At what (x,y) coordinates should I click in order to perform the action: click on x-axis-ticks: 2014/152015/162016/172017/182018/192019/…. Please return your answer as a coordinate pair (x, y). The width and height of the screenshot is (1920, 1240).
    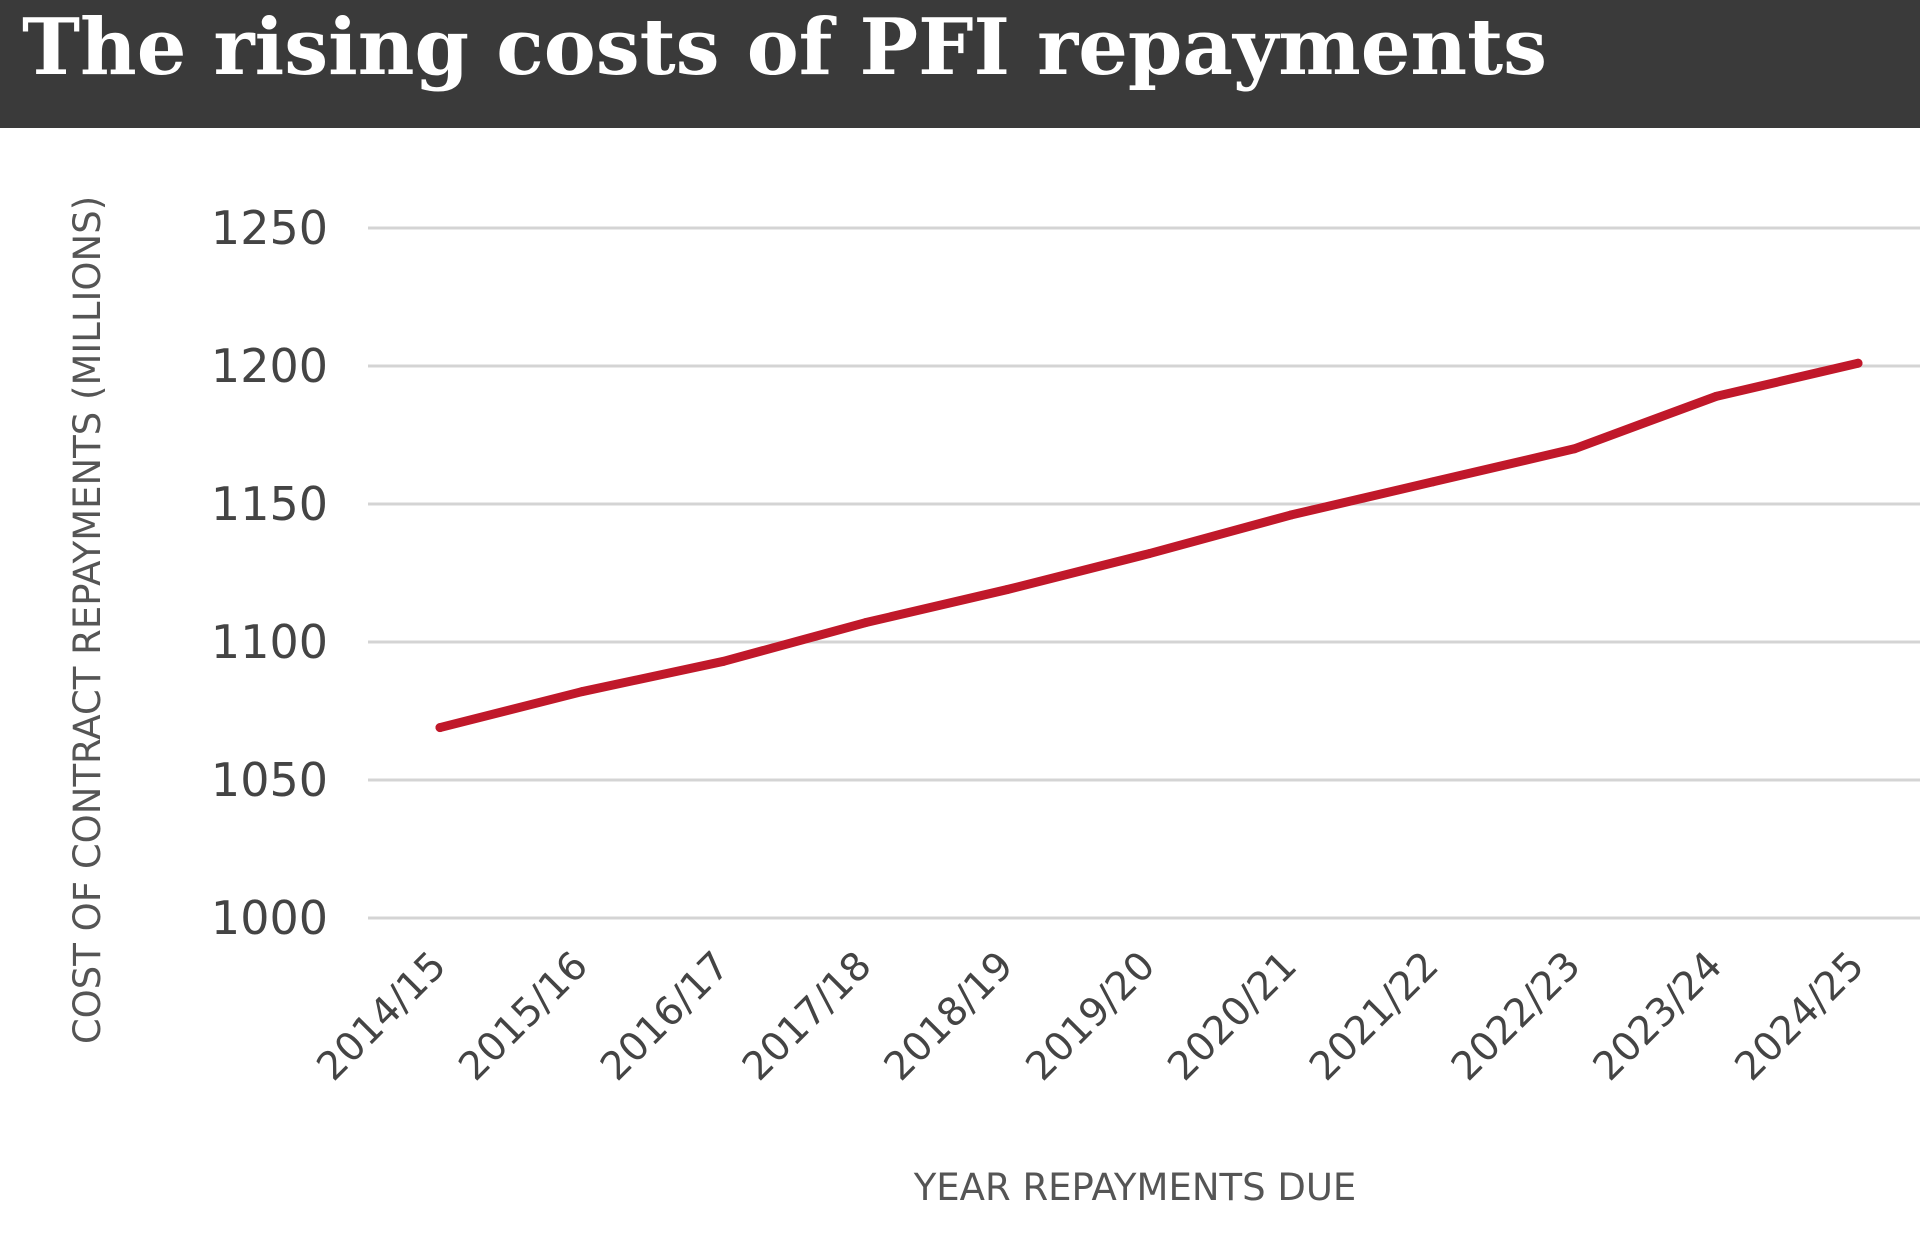
    Looking at the image, I should click on (1091, 1016).